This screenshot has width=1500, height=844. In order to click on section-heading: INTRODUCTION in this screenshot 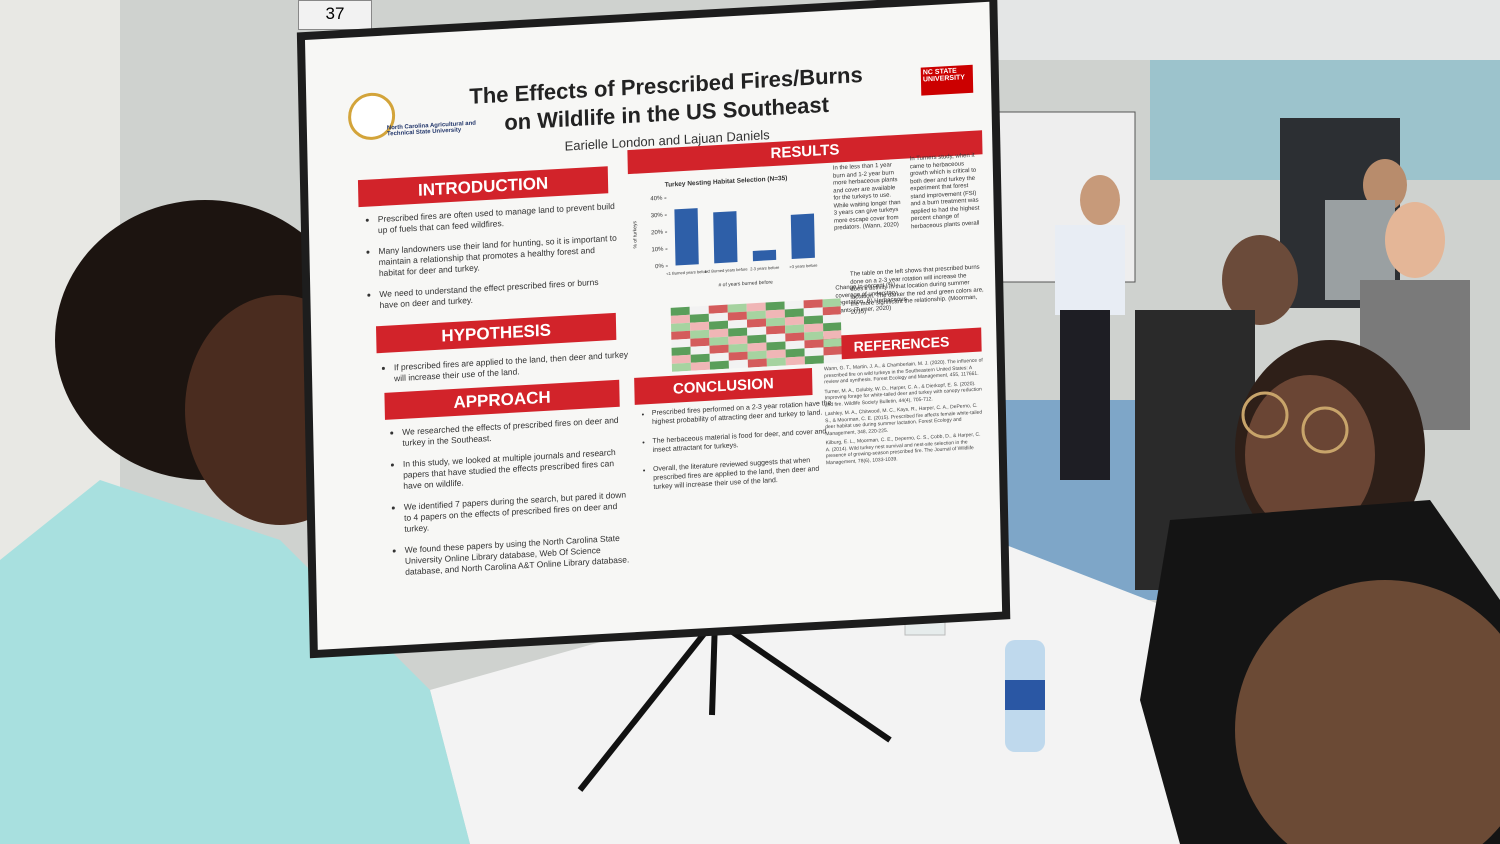, I will do `click(483, 187)`.